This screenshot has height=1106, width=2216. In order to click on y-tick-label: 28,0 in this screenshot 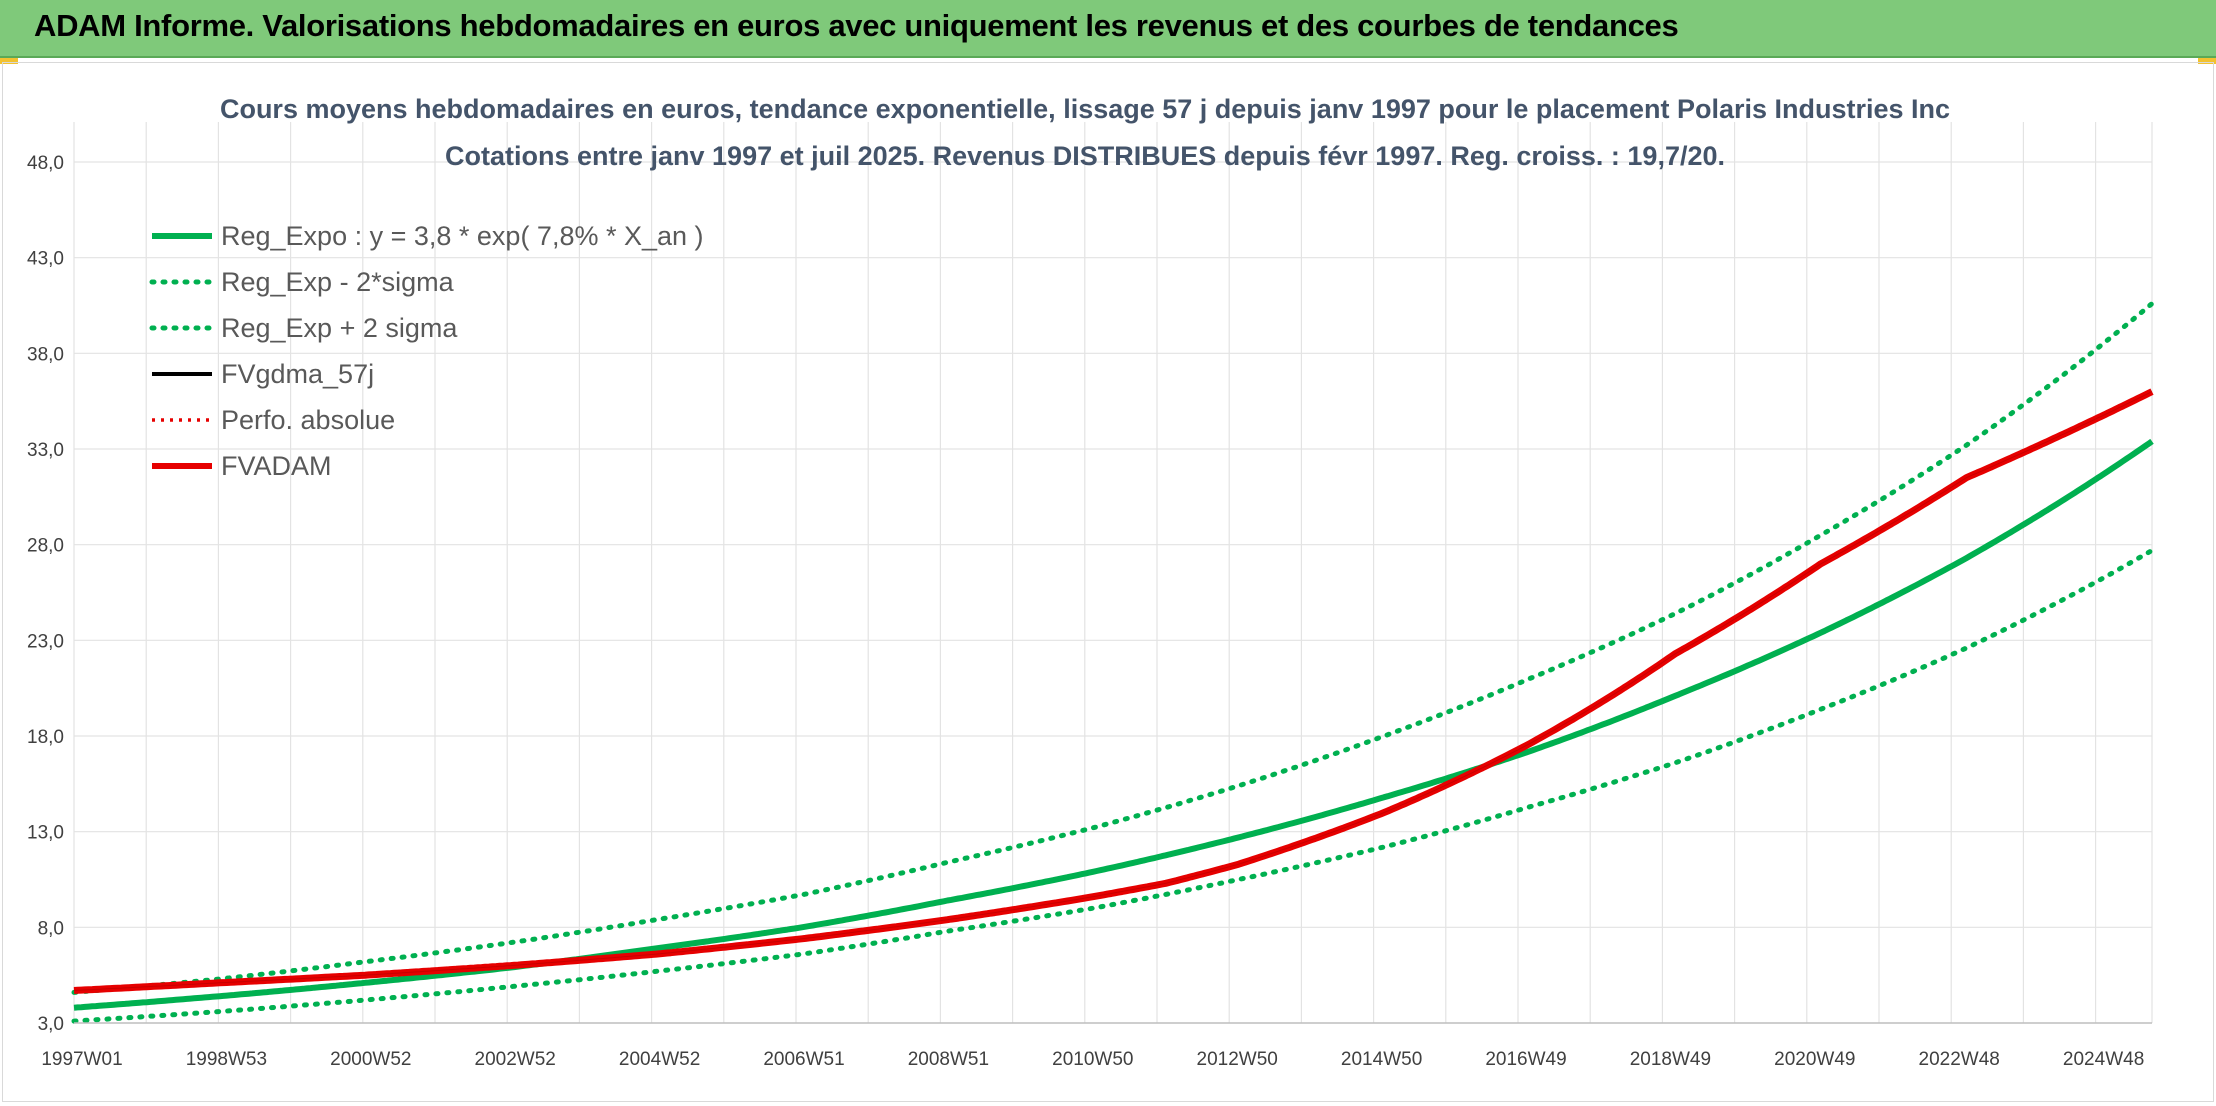, I will do `click(45, 546)`.